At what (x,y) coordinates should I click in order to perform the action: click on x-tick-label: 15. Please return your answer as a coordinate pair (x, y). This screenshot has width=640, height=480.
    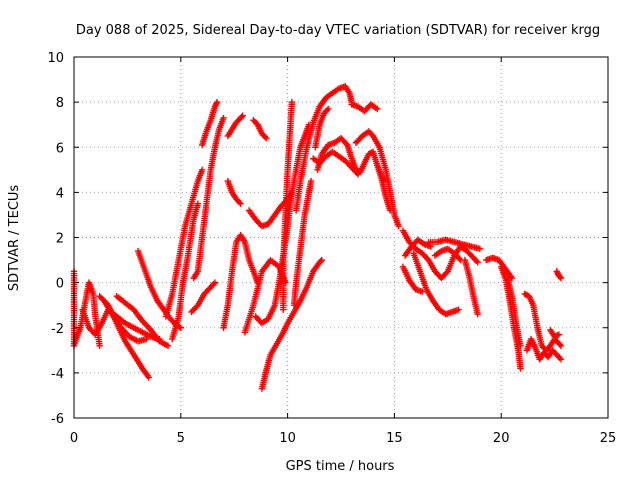
    Looking at the image, I should click on (394, 438).